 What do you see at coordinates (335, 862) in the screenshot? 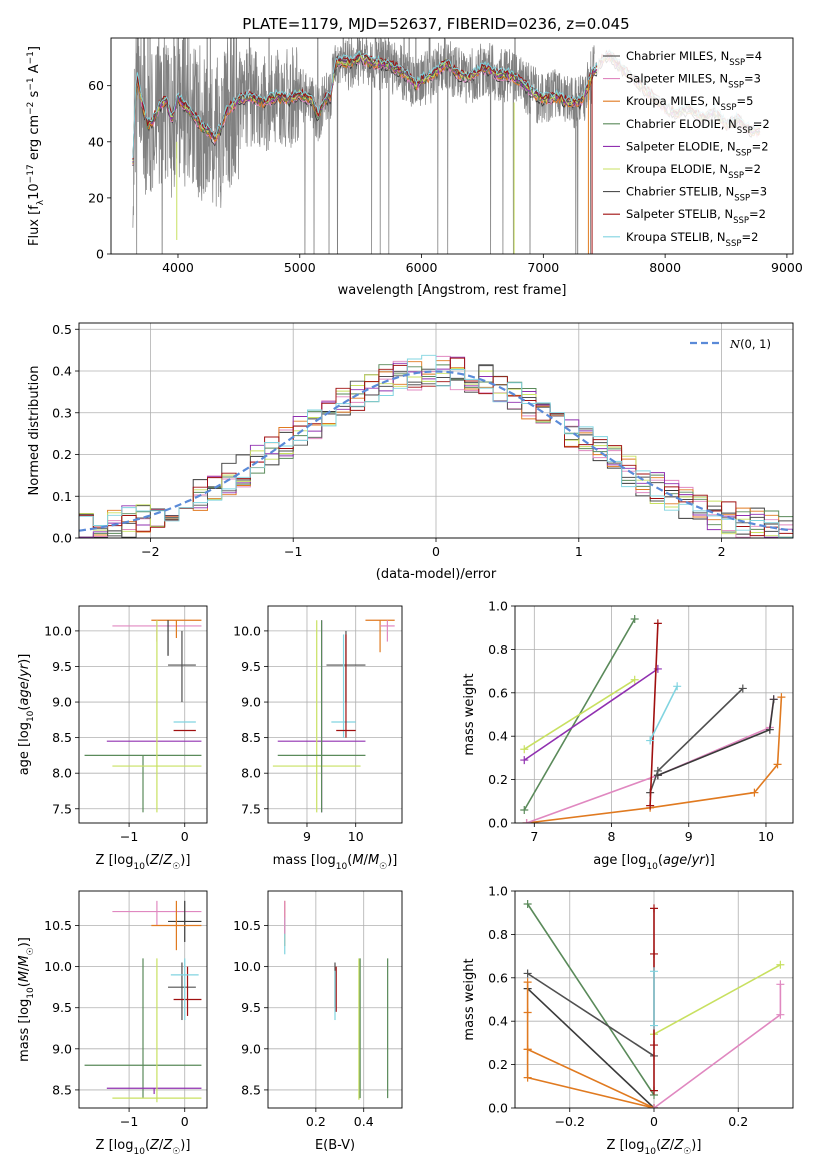
I see `x-axis-label: mass [log10(M/M☉)]` at bounding box center [335, 862].